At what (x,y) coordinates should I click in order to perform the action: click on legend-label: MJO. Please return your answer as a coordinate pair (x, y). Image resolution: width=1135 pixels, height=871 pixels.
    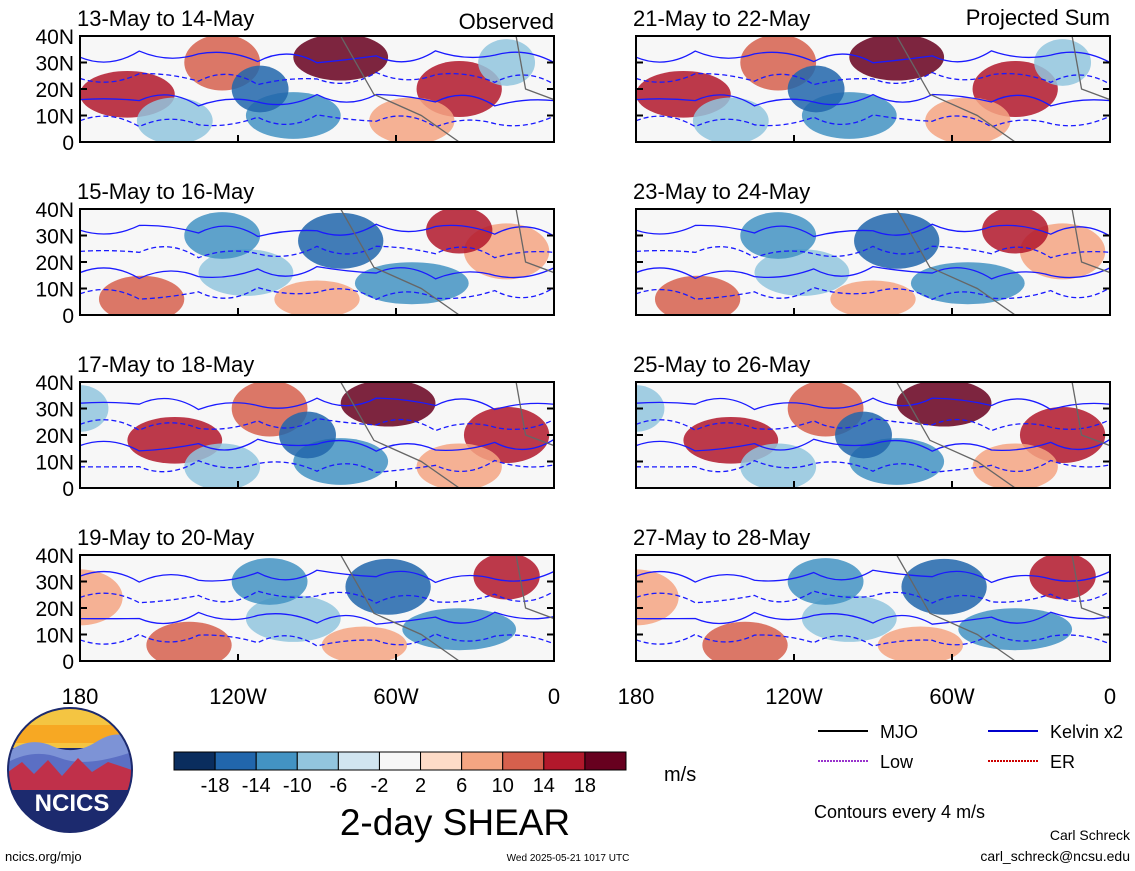
    Looking at the image, I should click on (899, 732).